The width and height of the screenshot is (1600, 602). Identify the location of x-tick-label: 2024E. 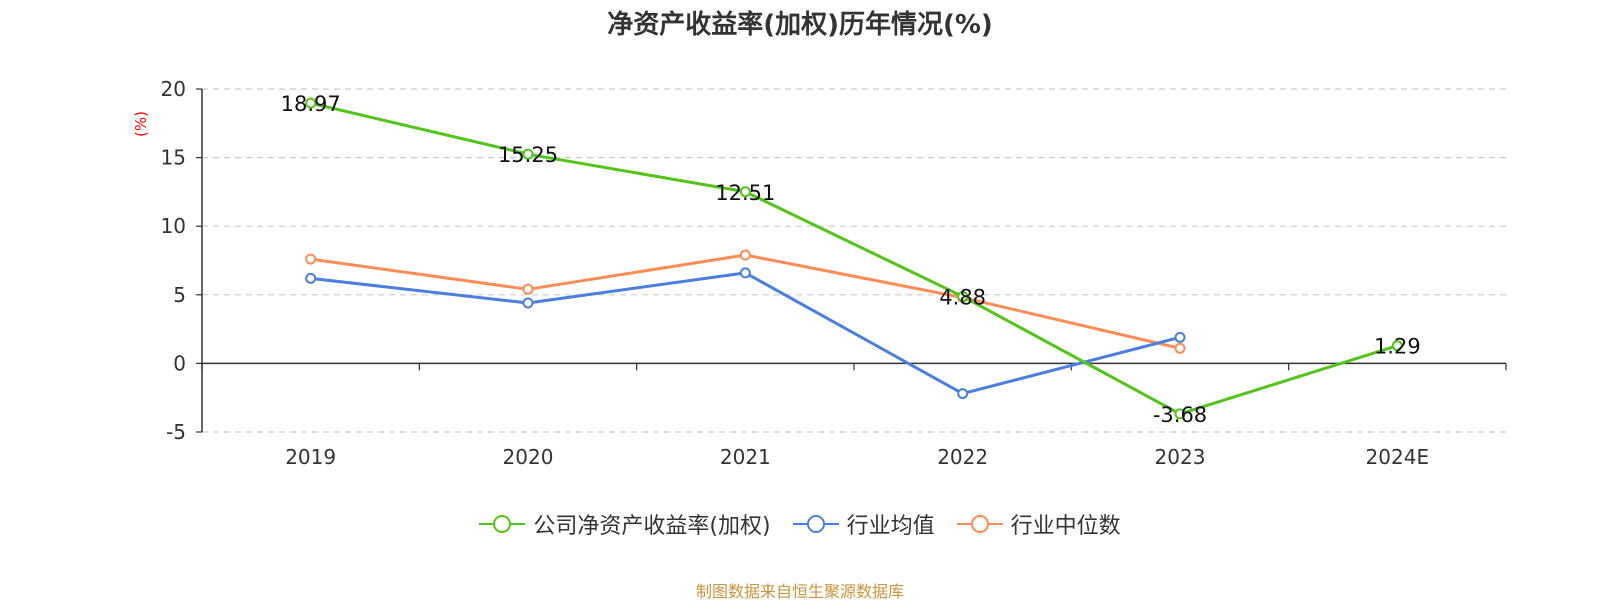
(1398, 457).